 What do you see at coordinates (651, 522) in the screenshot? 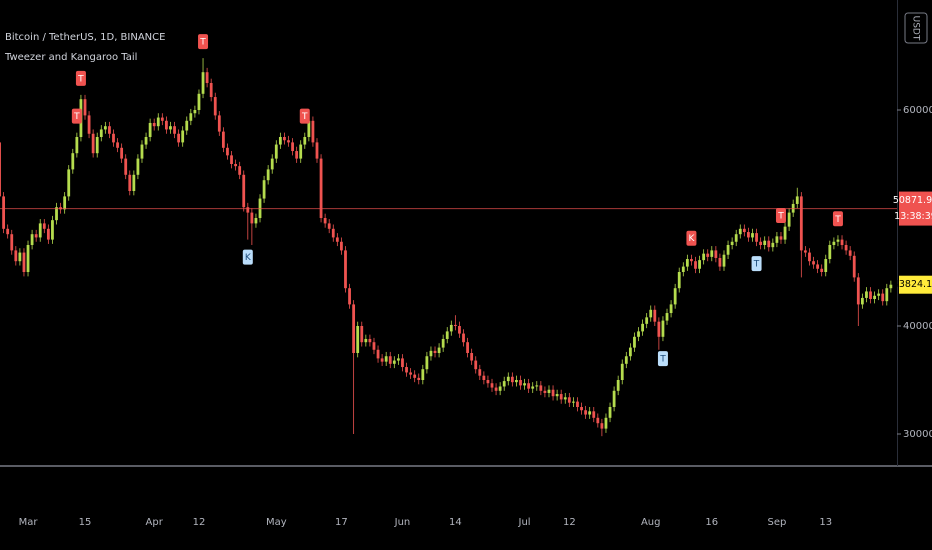
I see `x-tick-label: Aug` at bounding box center [651, 522].